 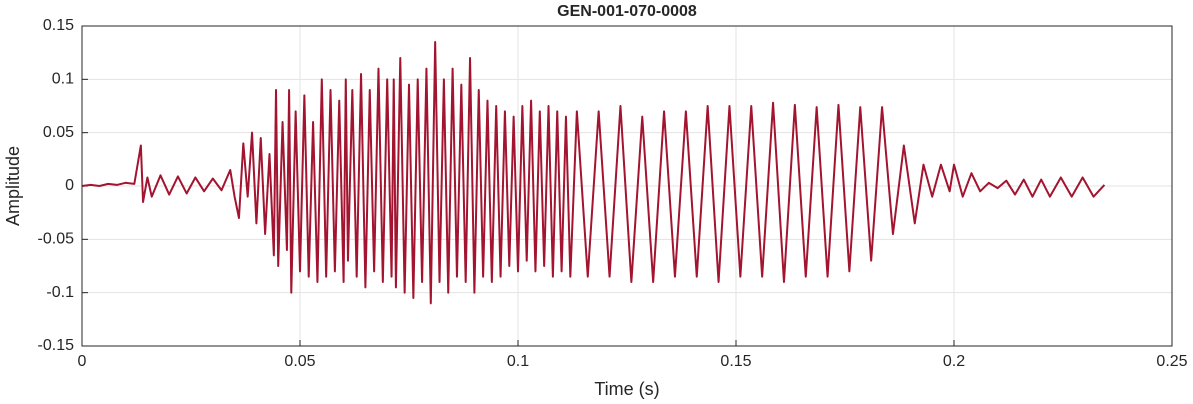 I want to click on x-tick-label: 0.1, so click(x=518, y=361).